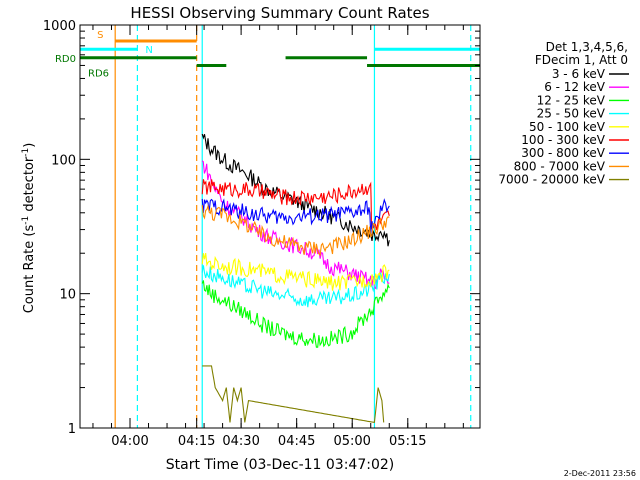 This screenshot has width=640, height=480. What do you see at coordinates (560, 166) in the screenshot?
I see `legend-label-7: 800 - 7000 keV` at bounding box center [560, 166].